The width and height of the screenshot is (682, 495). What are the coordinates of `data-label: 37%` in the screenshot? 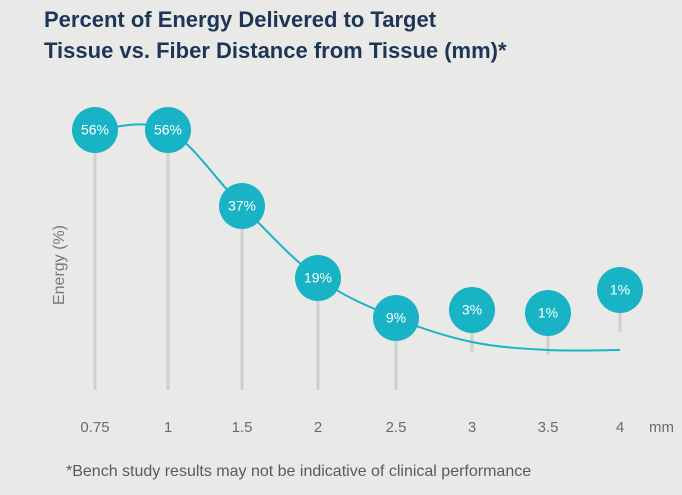 It's located at (242, 206).